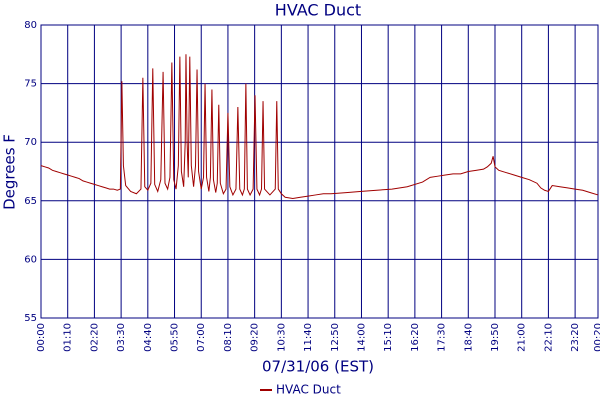  I want to click on x-tick-label: 16:20, so click(415, 337).